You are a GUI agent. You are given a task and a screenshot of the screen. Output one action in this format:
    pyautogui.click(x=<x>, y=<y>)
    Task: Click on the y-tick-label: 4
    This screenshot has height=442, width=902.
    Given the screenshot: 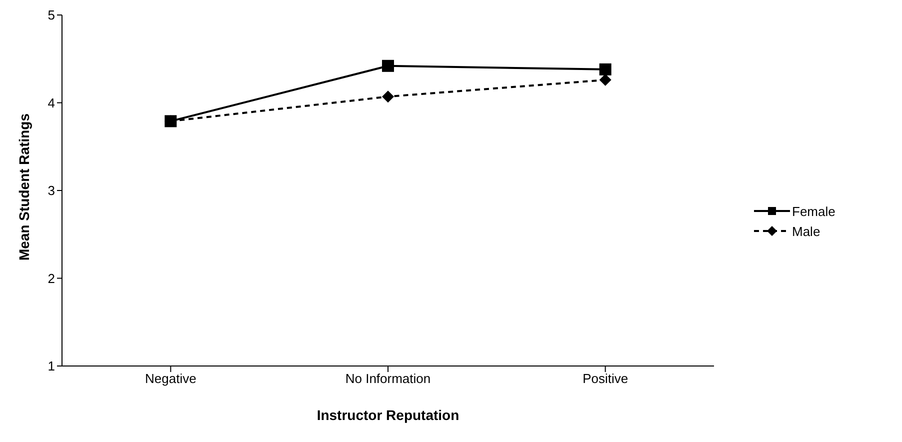 What is the action you would take?
    pyautogui.click(x=51, y=102)
    